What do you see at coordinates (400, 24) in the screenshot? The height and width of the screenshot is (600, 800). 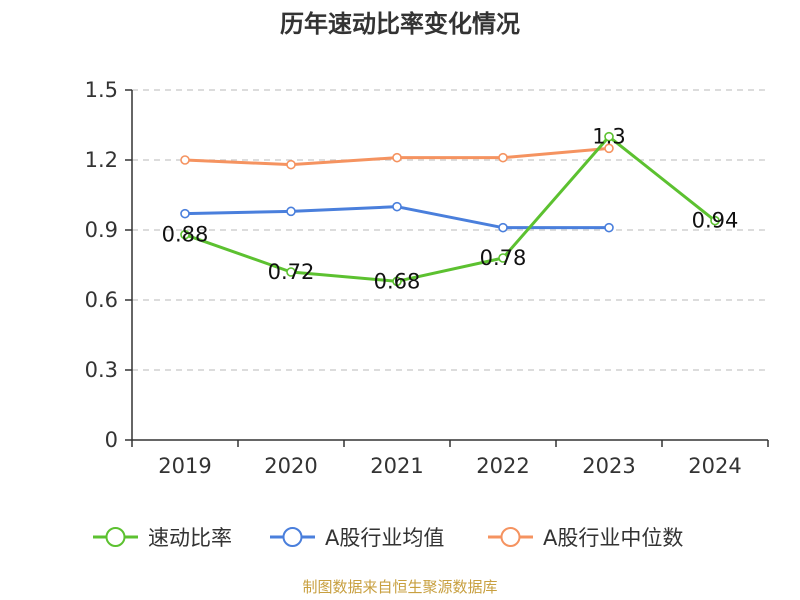 I see `chart-title: 历年速动比率变化情况` at bounding box center [400, 24].